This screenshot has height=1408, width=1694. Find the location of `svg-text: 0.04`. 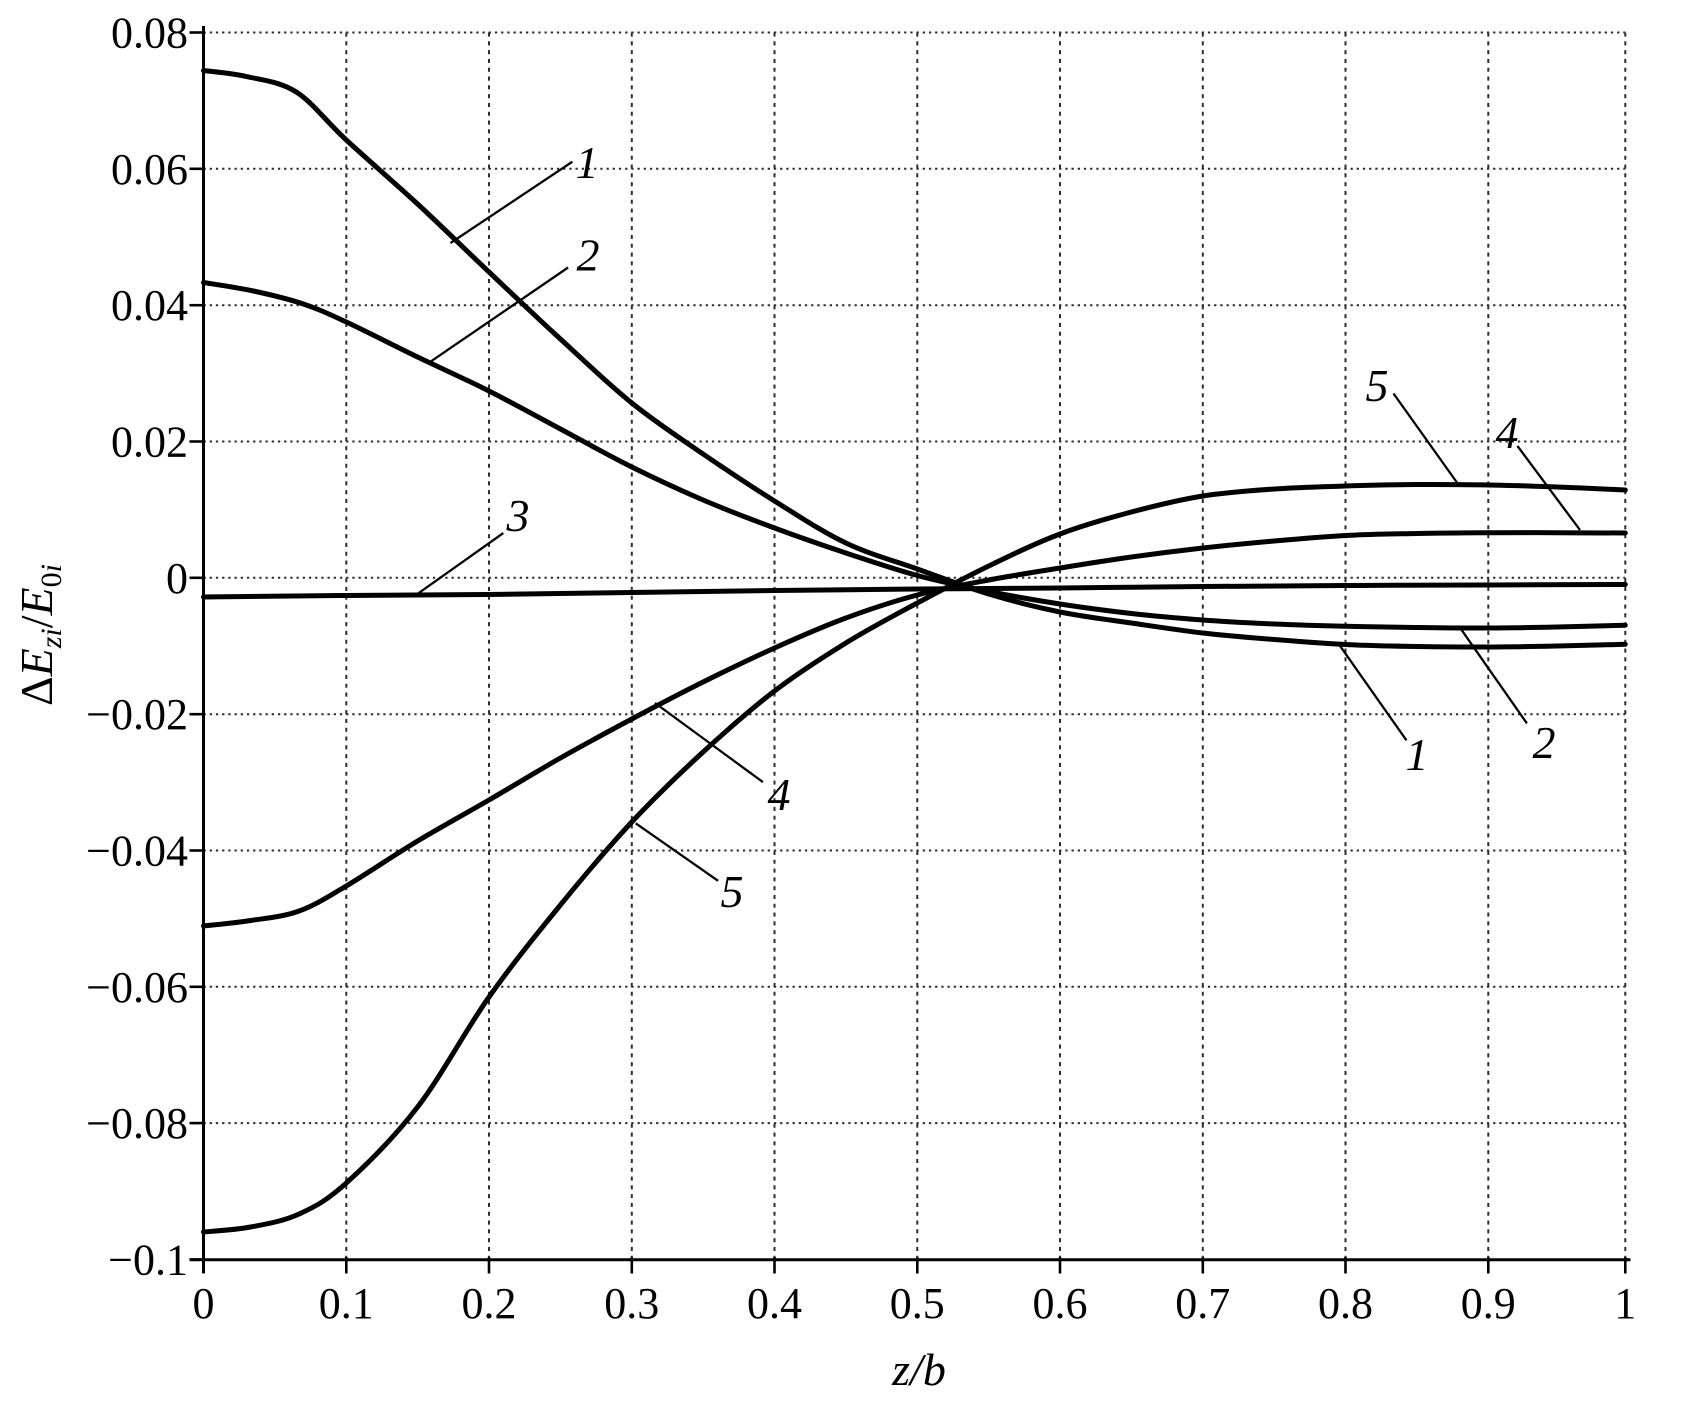

svg-text: 0.04 is located at coordinates (149, 305).